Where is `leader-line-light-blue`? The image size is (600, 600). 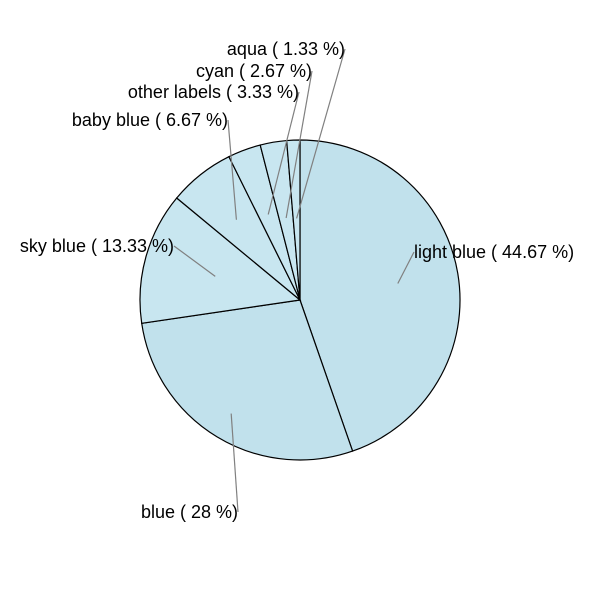 leader-line-light-blue is located at coordinates (406, 267).